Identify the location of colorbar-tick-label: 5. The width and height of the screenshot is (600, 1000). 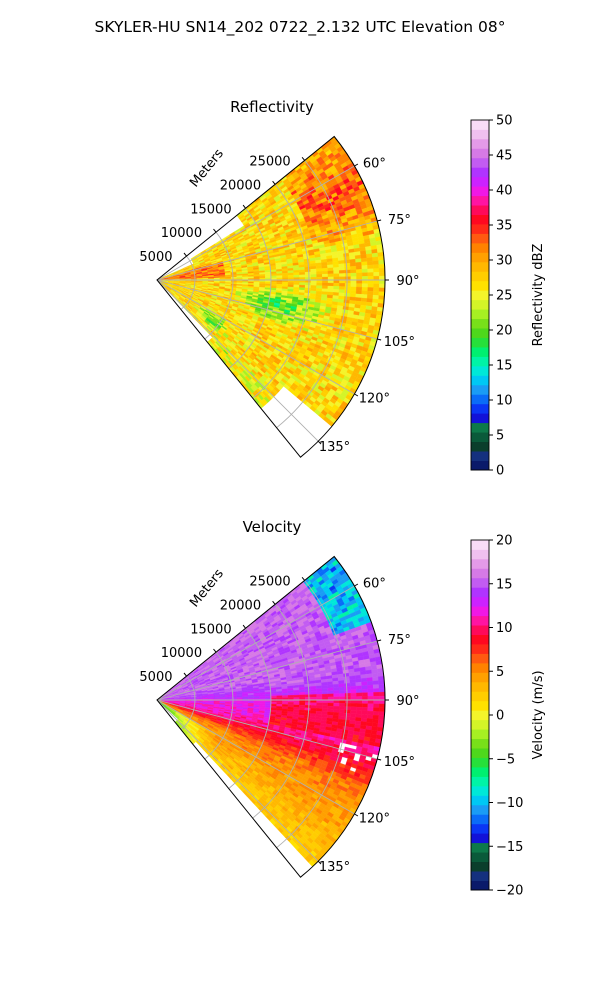
(500, 436).